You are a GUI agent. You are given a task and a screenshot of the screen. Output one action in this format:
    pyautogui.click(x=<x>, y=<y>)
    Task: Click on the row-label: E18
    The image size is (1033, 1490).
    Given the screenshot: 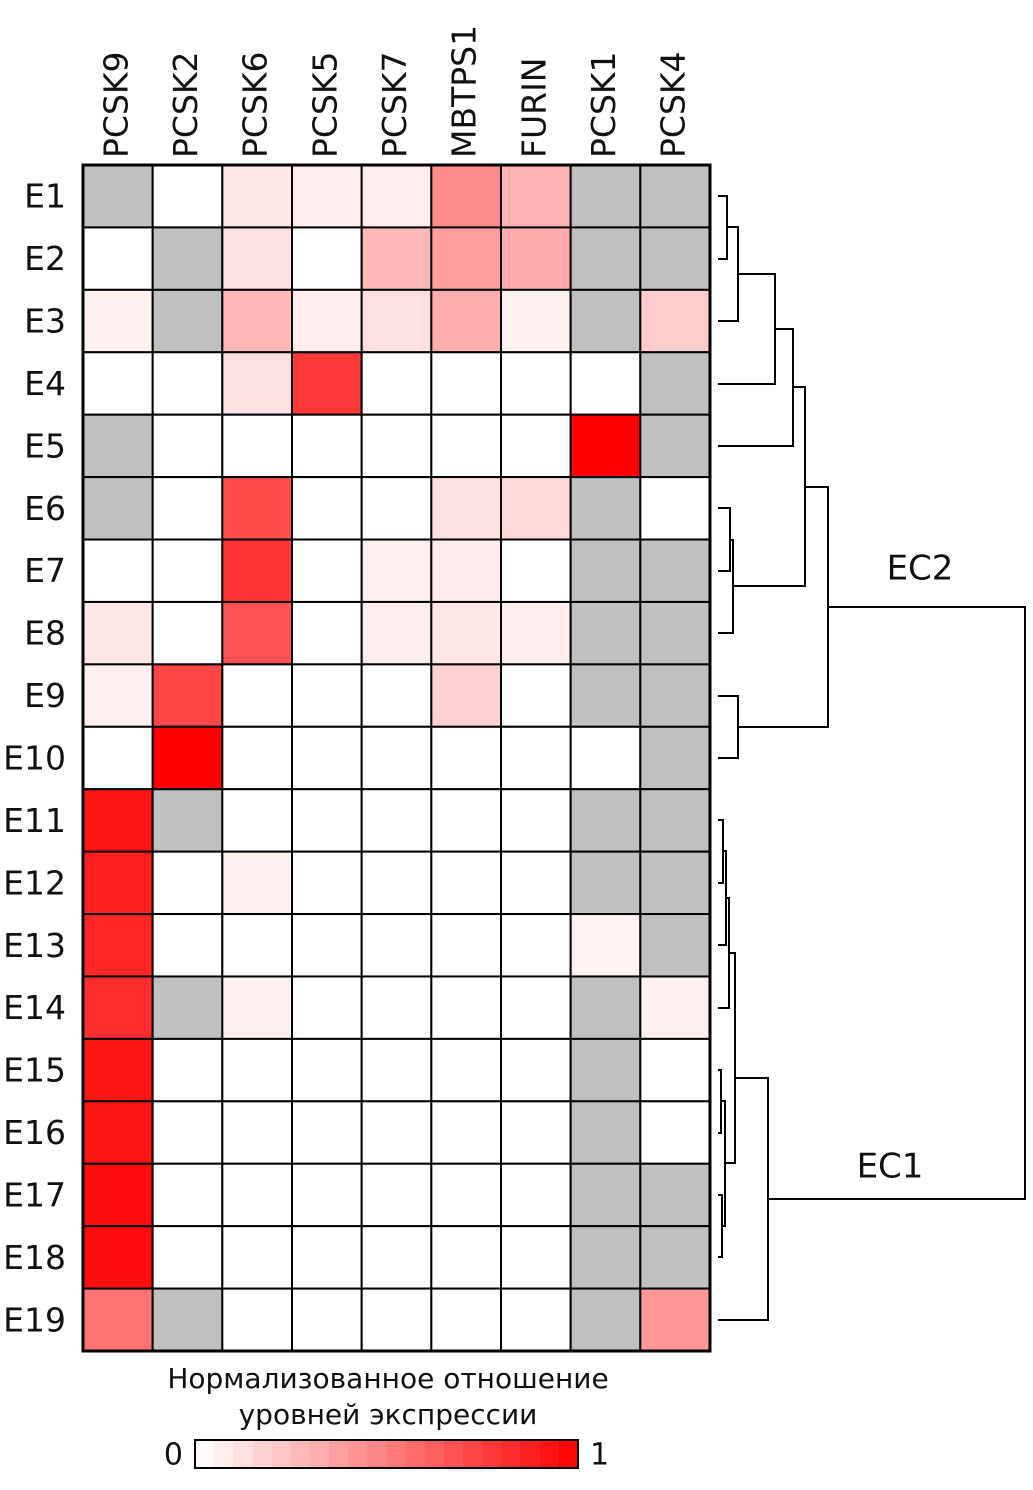 What is the action you would take?
    pyautogui.click(x=34, y=1257)
    